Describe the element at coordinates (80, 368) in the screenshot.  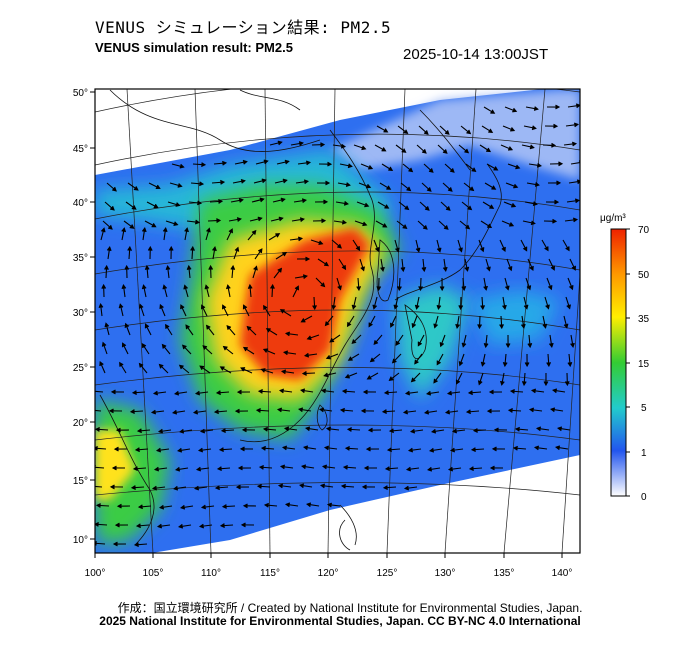
I see `lat-label: 25°` at that location.